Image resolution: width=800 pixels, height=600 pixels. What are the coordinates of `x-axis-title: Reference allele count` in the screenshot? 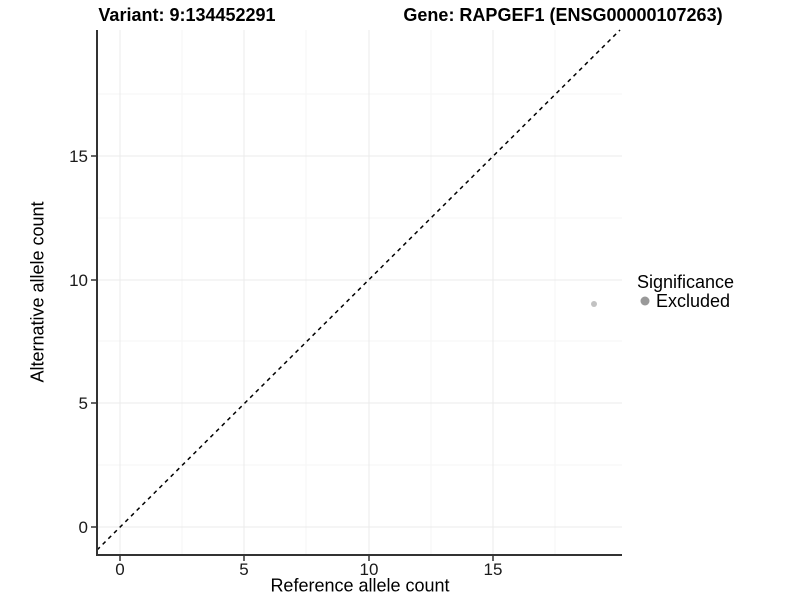 It's located at (360, 585).